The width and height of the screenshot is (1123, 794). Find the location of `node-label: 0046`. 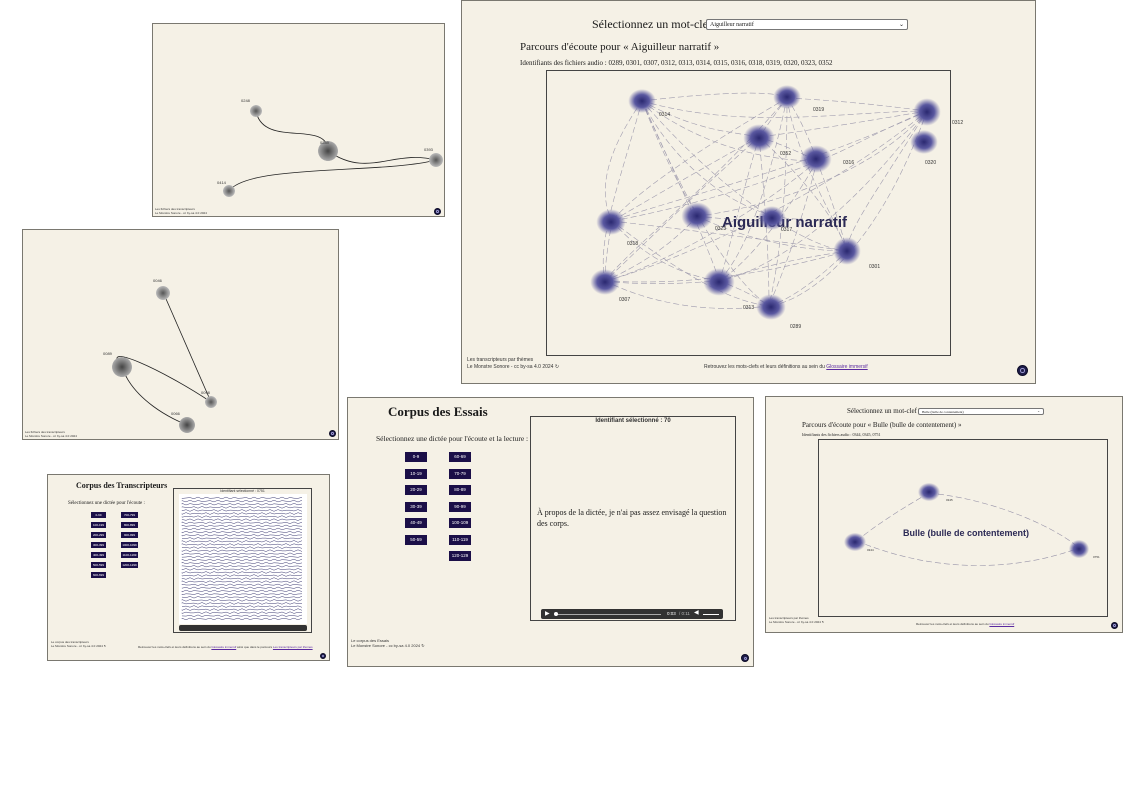

node-label: 0046 is located at coordinates (157, 280).